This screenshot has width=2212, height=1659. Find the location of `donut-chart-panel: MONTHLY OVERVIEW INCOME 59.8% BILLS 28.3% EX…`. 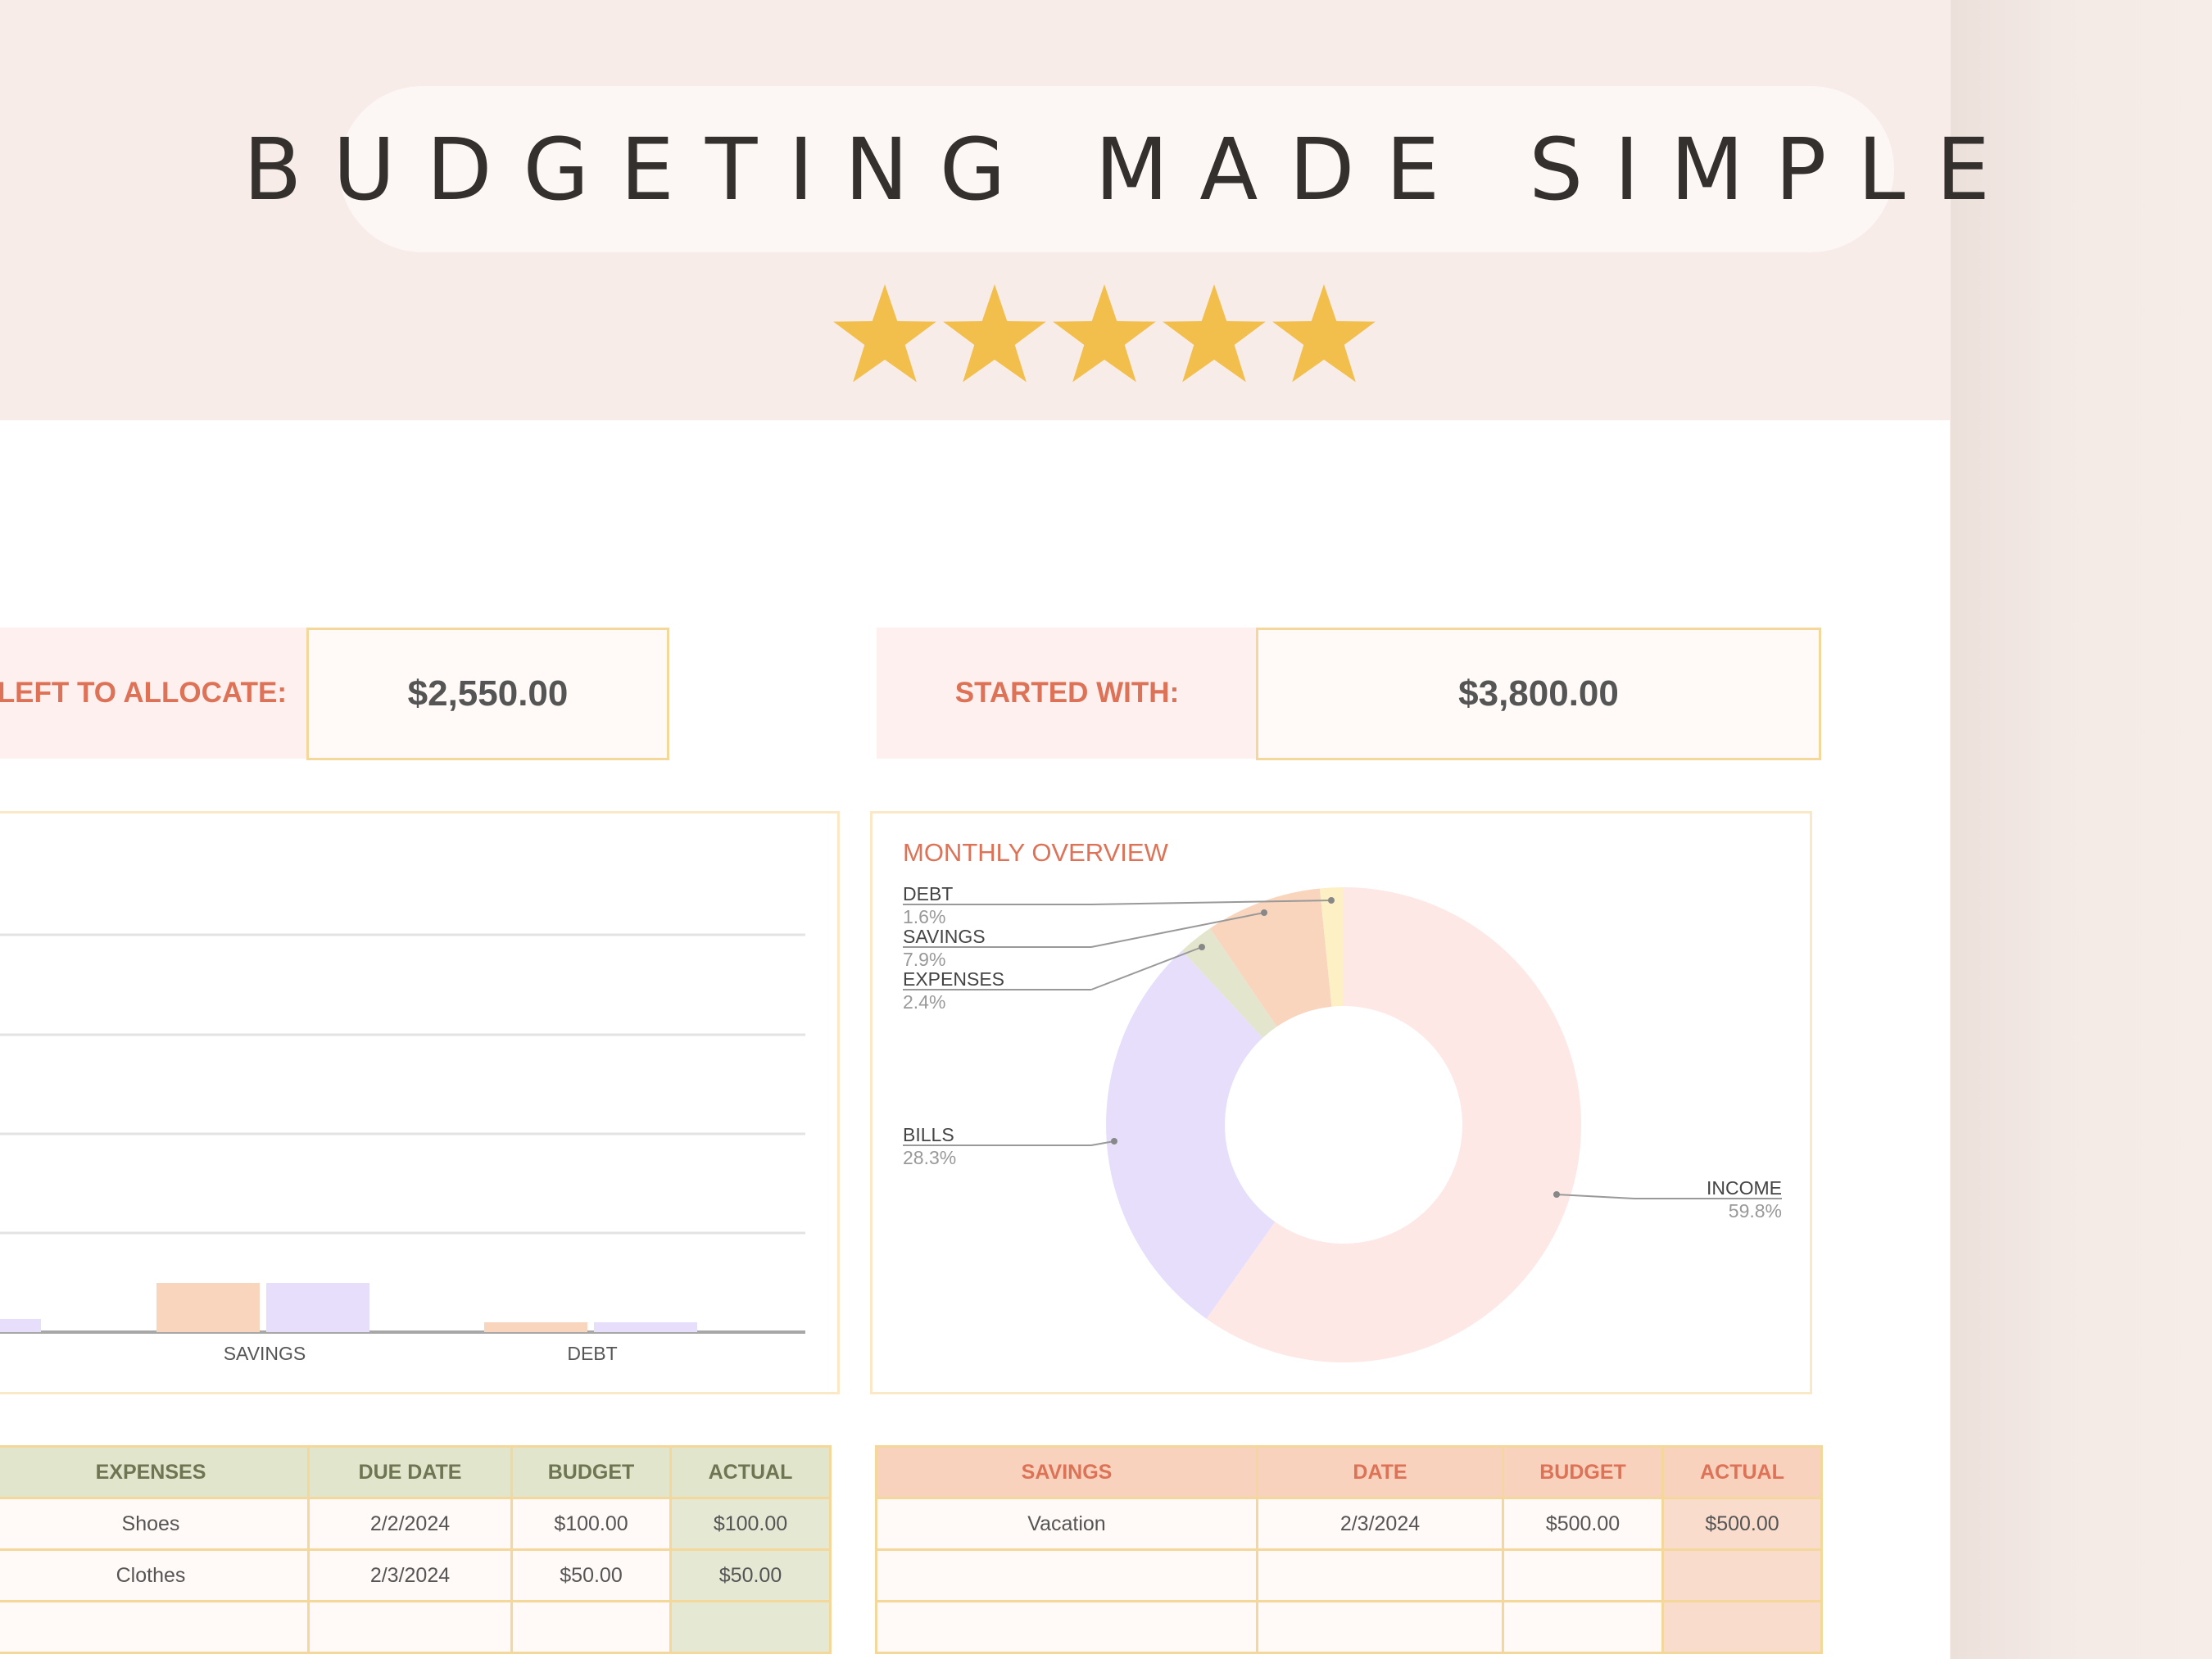

donut-chart-panel: MONTHLY OVERVIEW INCOME 59.8% BILLS 28.3% EX… is located at coordinates (1341, 1102).